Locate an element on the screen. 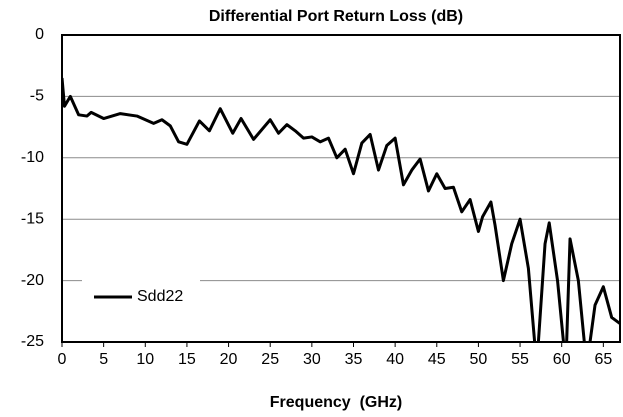 Image resolution: width=623 pixels, height=417 pixels. x-tick-label: 50 is located at coordinates (479, 359).